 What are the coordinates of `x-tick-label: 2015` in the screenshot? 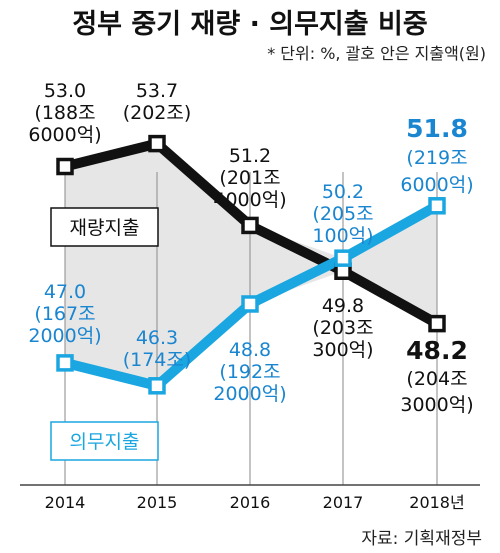 It's located at (157, 502).